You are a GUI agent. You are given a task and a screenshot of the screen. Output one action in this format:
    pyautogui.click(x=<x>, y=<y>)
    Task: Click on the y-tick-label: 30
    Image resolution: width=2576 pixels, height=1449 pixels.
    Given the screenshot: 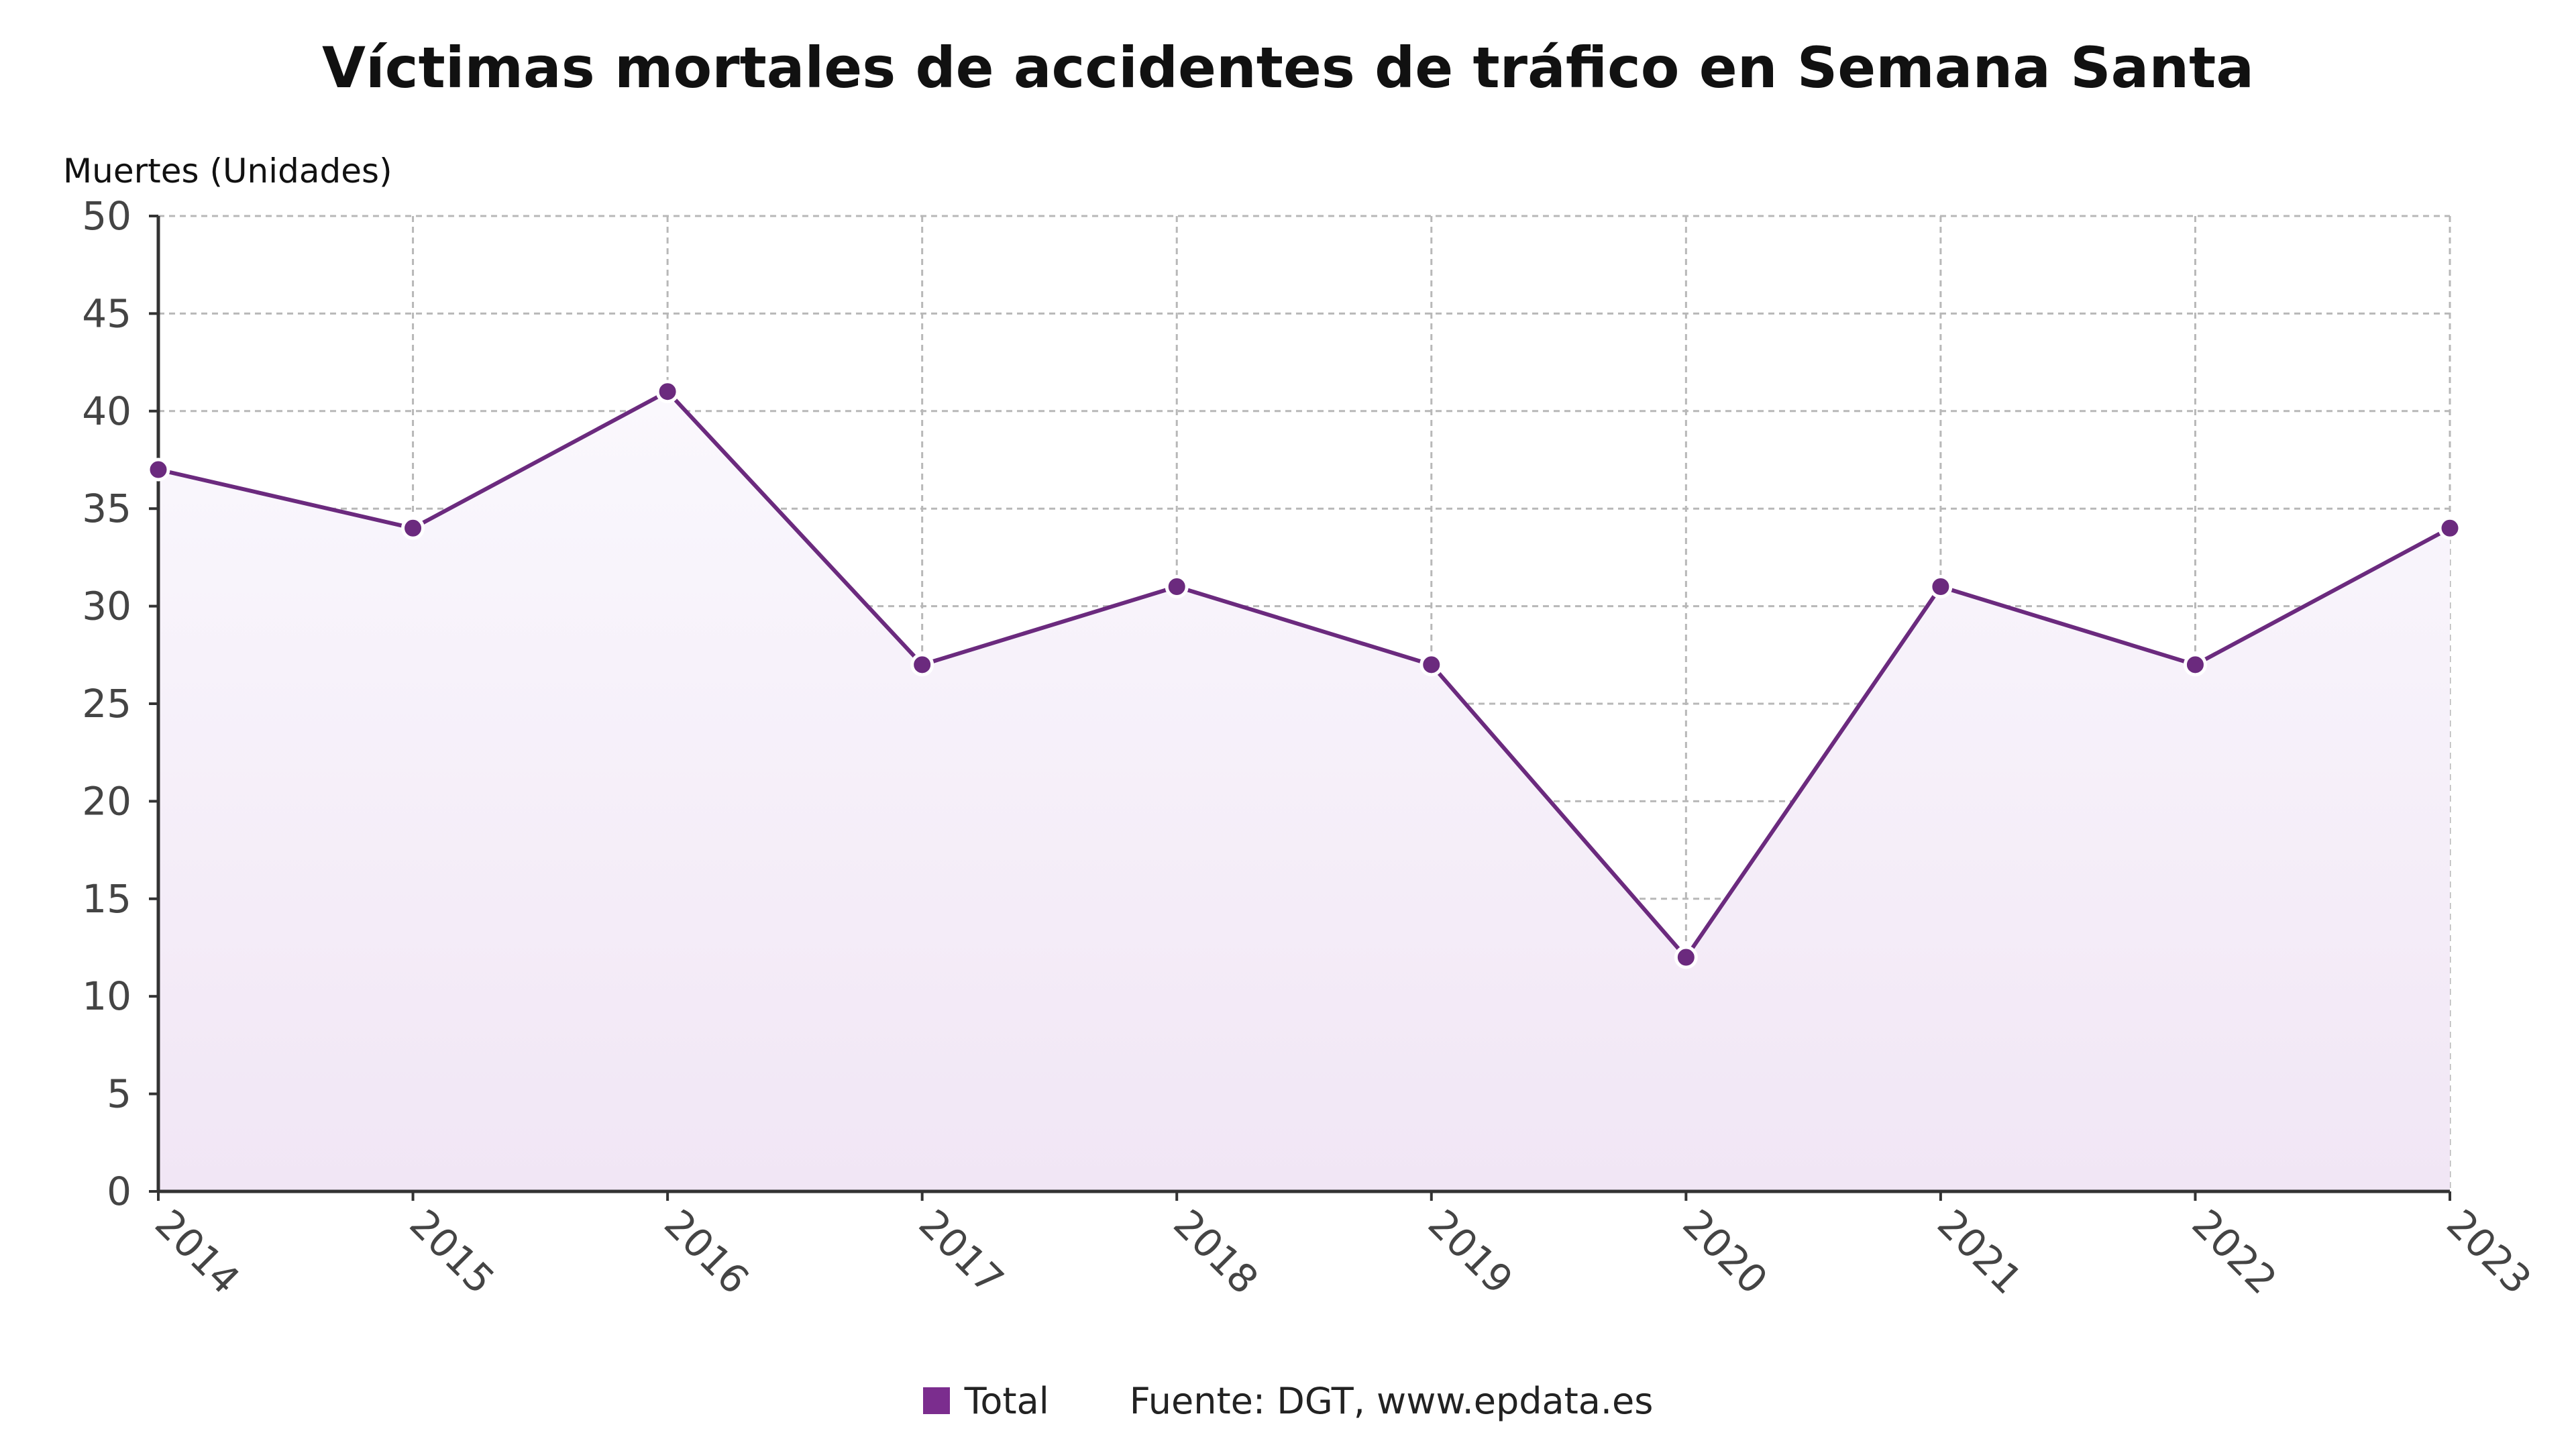 What is the action you would take?
    pyautogui.click(x=106, y=606)
    